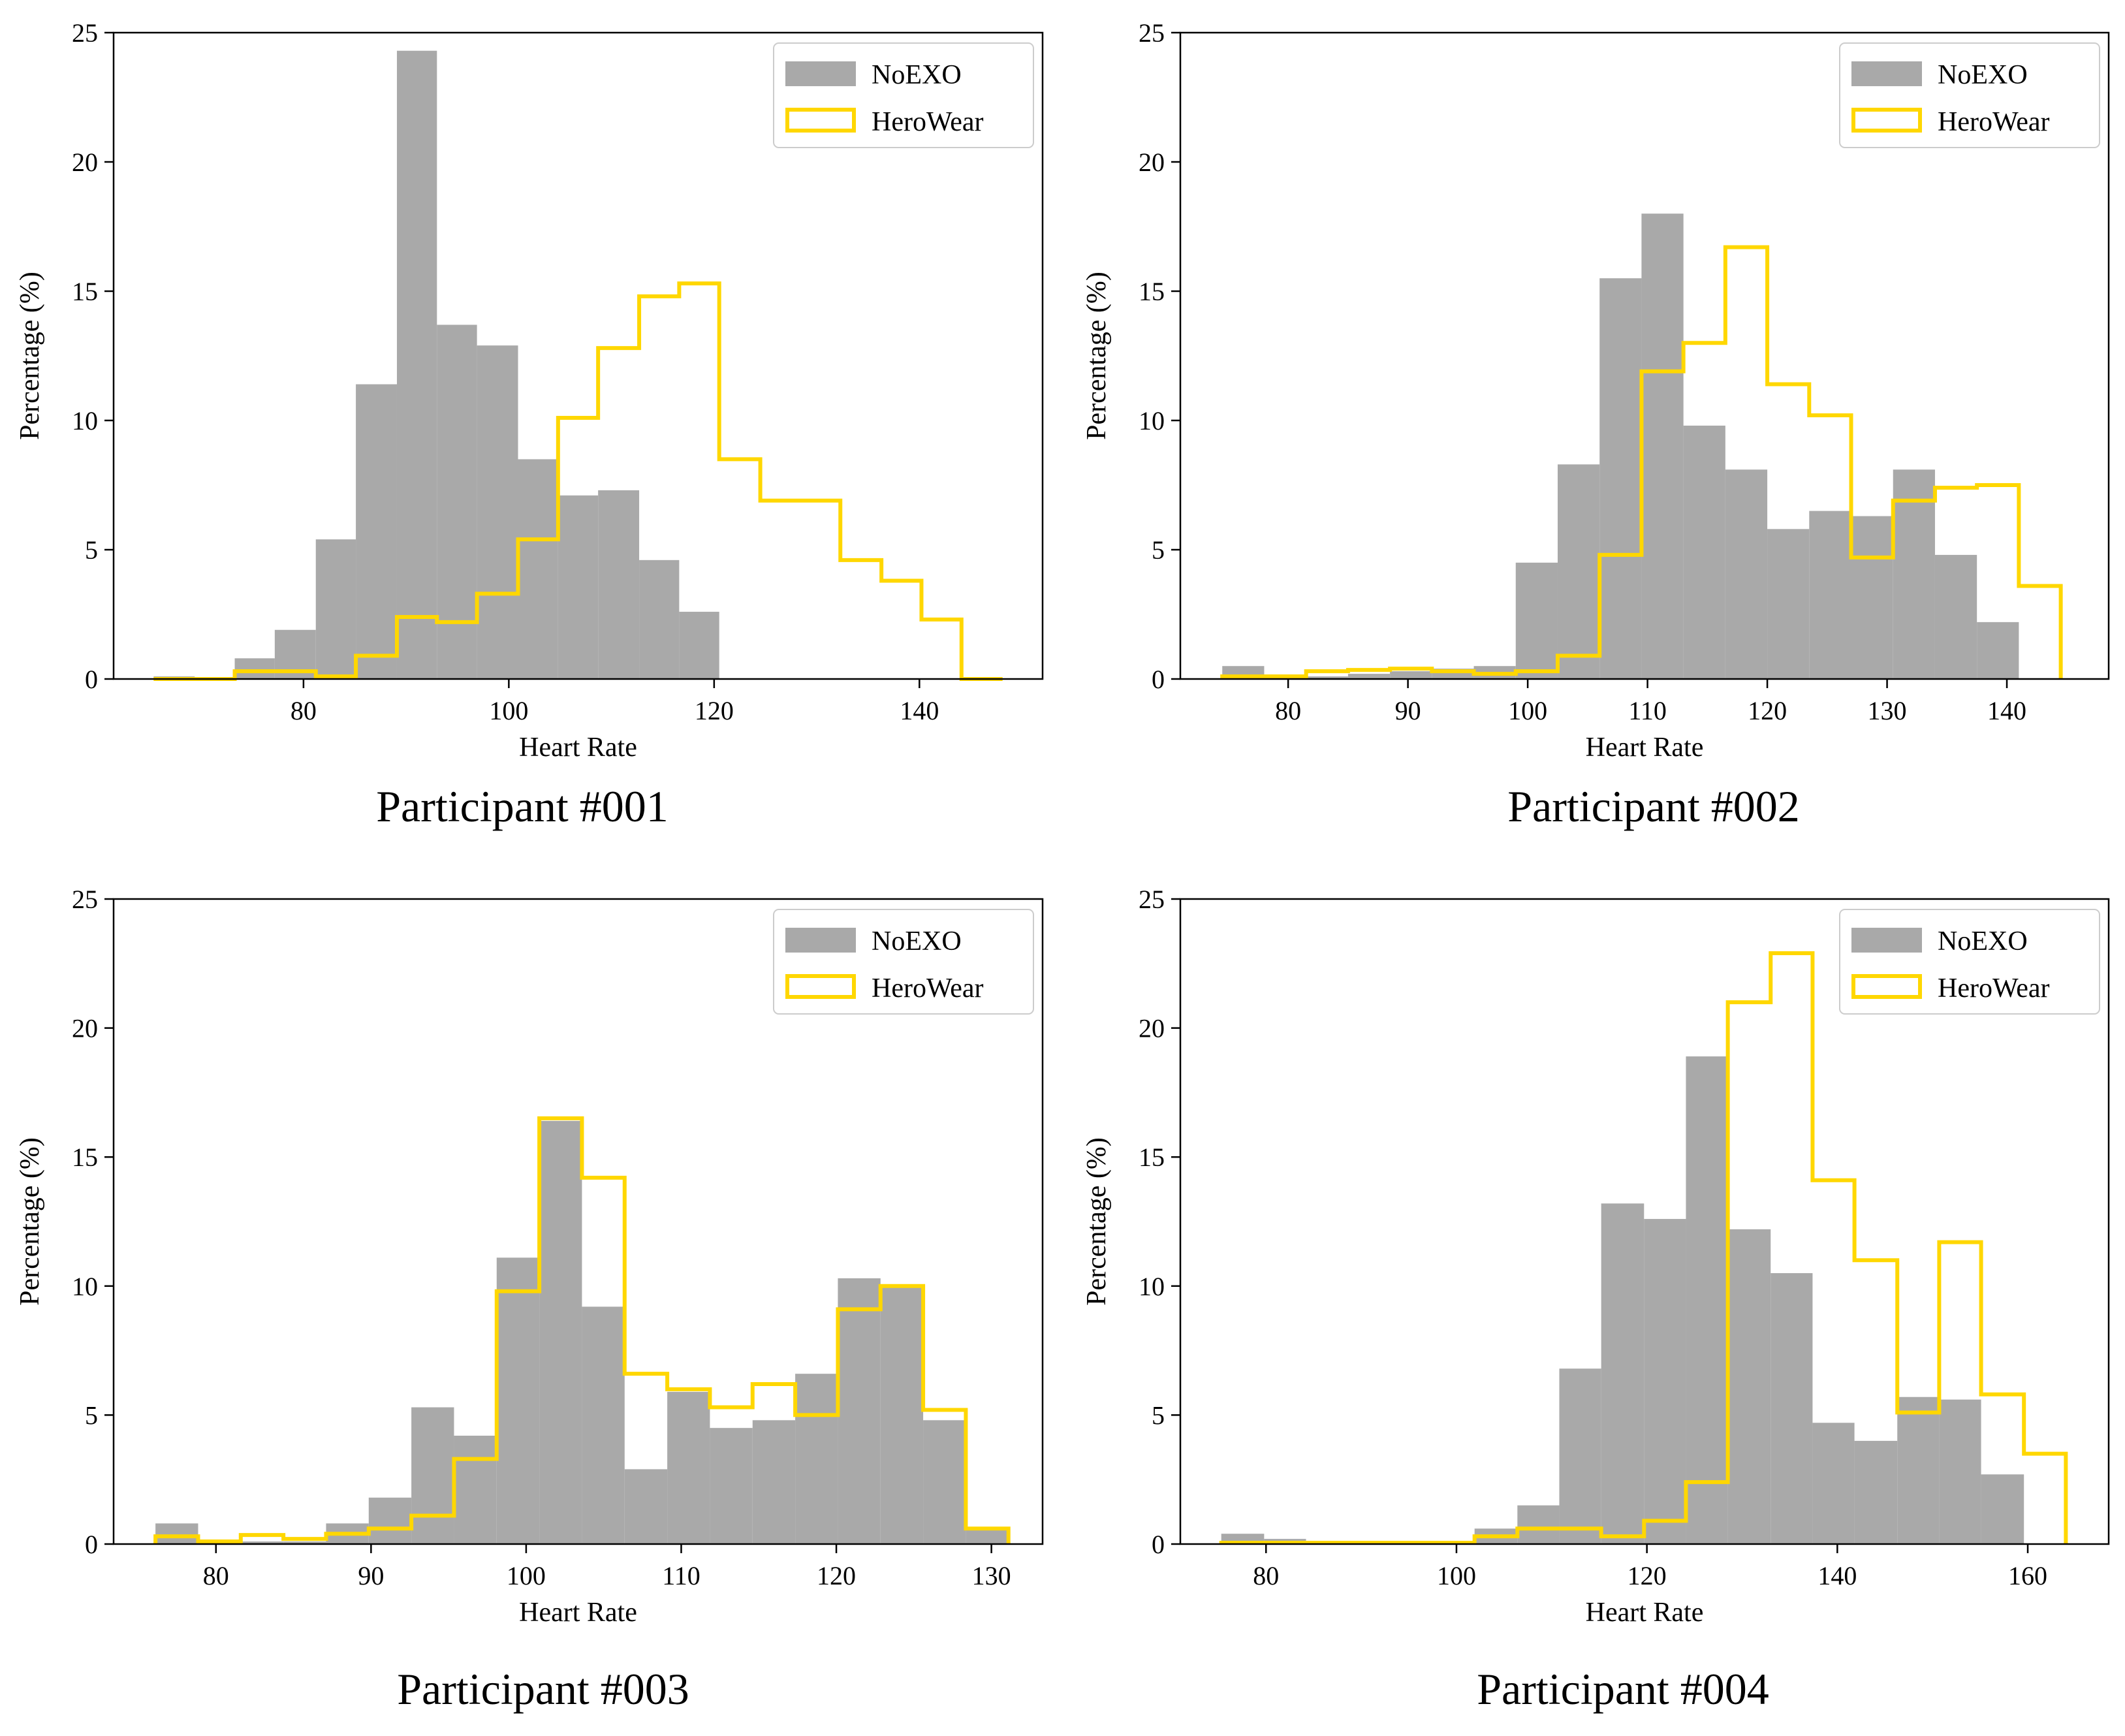 Image resolution: width=2125 pixels, height=1736 pixels. What do you see at coordinates (85, 1028) in the screenshot?
I see `y-tick-label: 20` at bounding box center [85, 1028].